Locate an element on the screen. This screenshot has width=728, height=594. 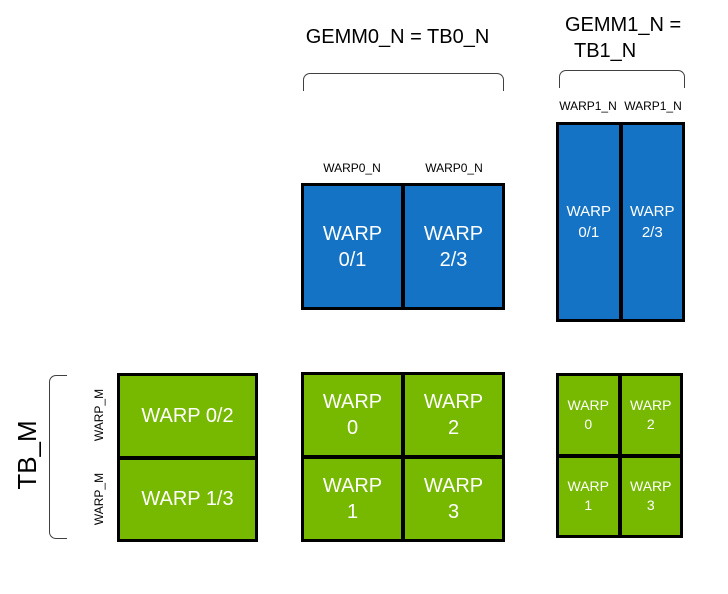
gemm1-n-title: GEMM1_N = TB1_N is located at coordinates (630, 38).